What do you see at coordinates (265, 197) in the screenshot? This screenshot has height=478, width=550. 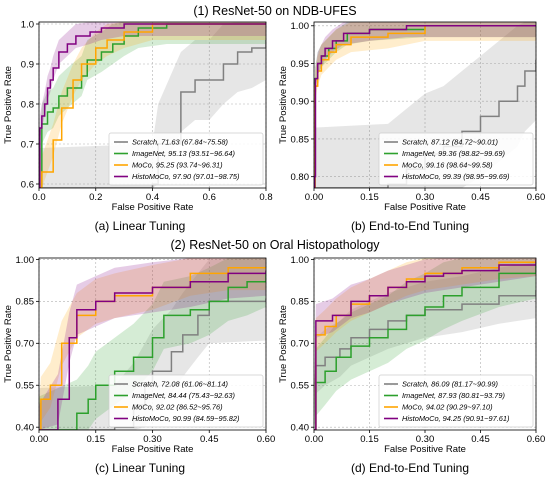 I see `x-tick-label: 0.8` at bounding box center [265, 197].